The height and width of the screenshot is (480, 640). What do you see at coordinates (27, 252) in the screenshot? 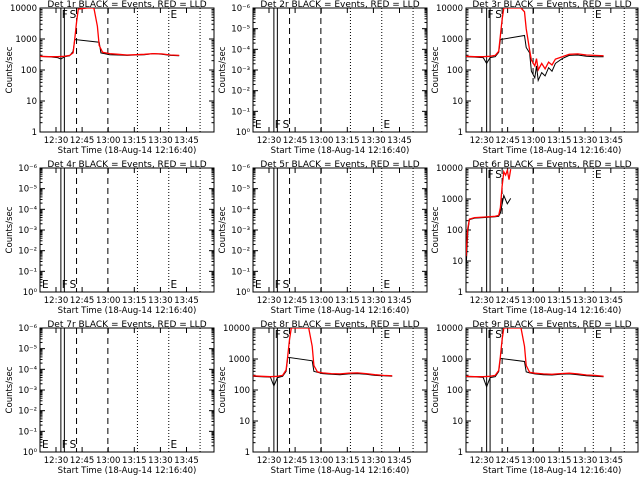
I see `y-tick-label: 10⁻²` at bounding box center [27, 252].